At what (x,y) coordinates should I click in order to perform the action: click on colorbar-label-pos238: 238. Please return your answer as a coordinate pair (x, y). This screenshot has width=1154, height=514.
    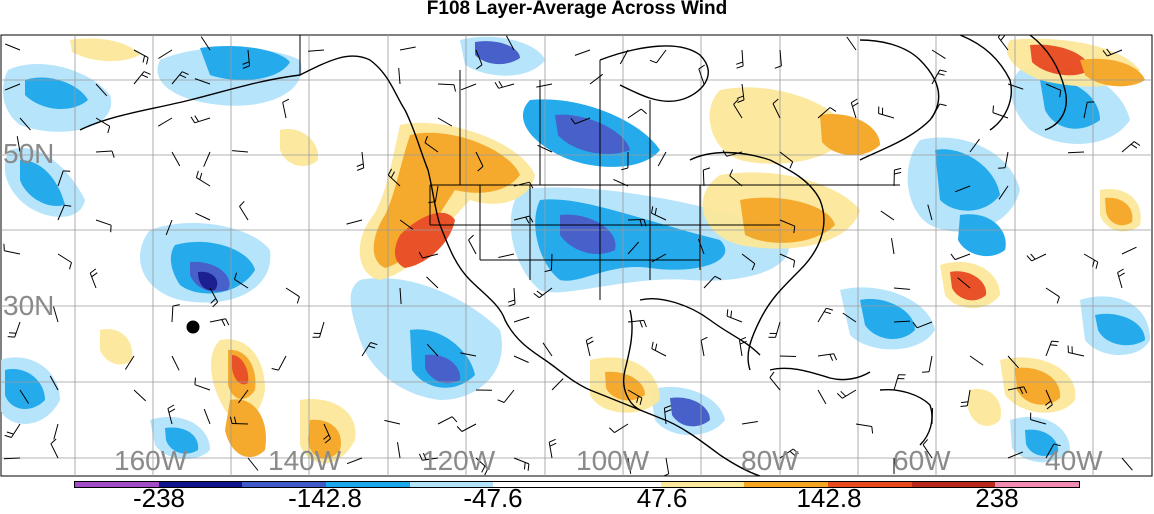
    Looking at the image, I should click on (996, 498).